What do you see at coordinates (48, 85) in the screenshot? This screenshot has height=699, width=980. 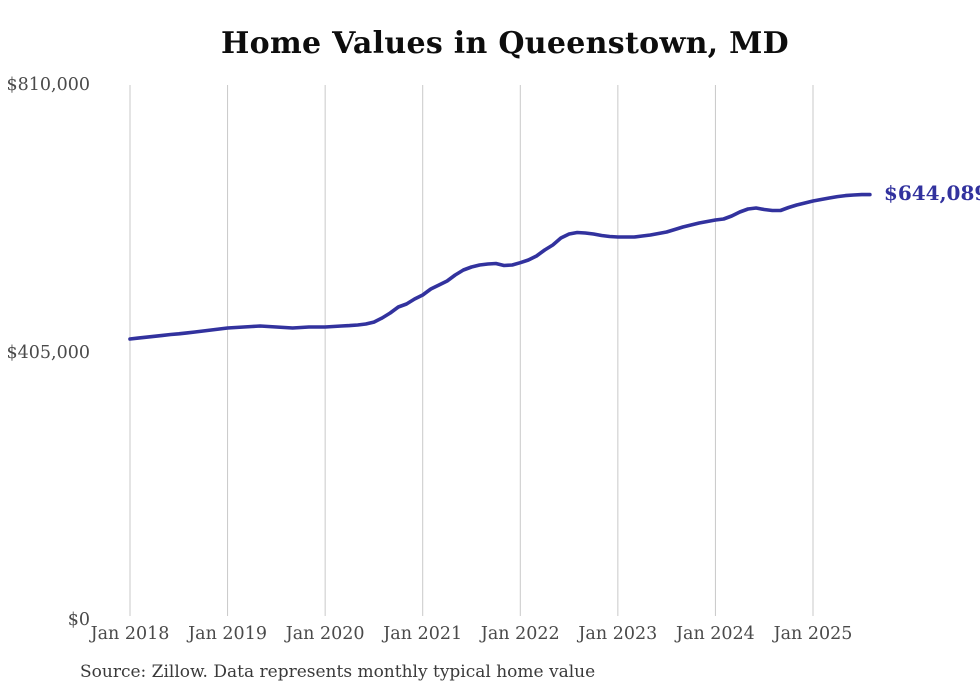 I see `y-axis-tick-label: $810,000` at bounding box center [48, 85].